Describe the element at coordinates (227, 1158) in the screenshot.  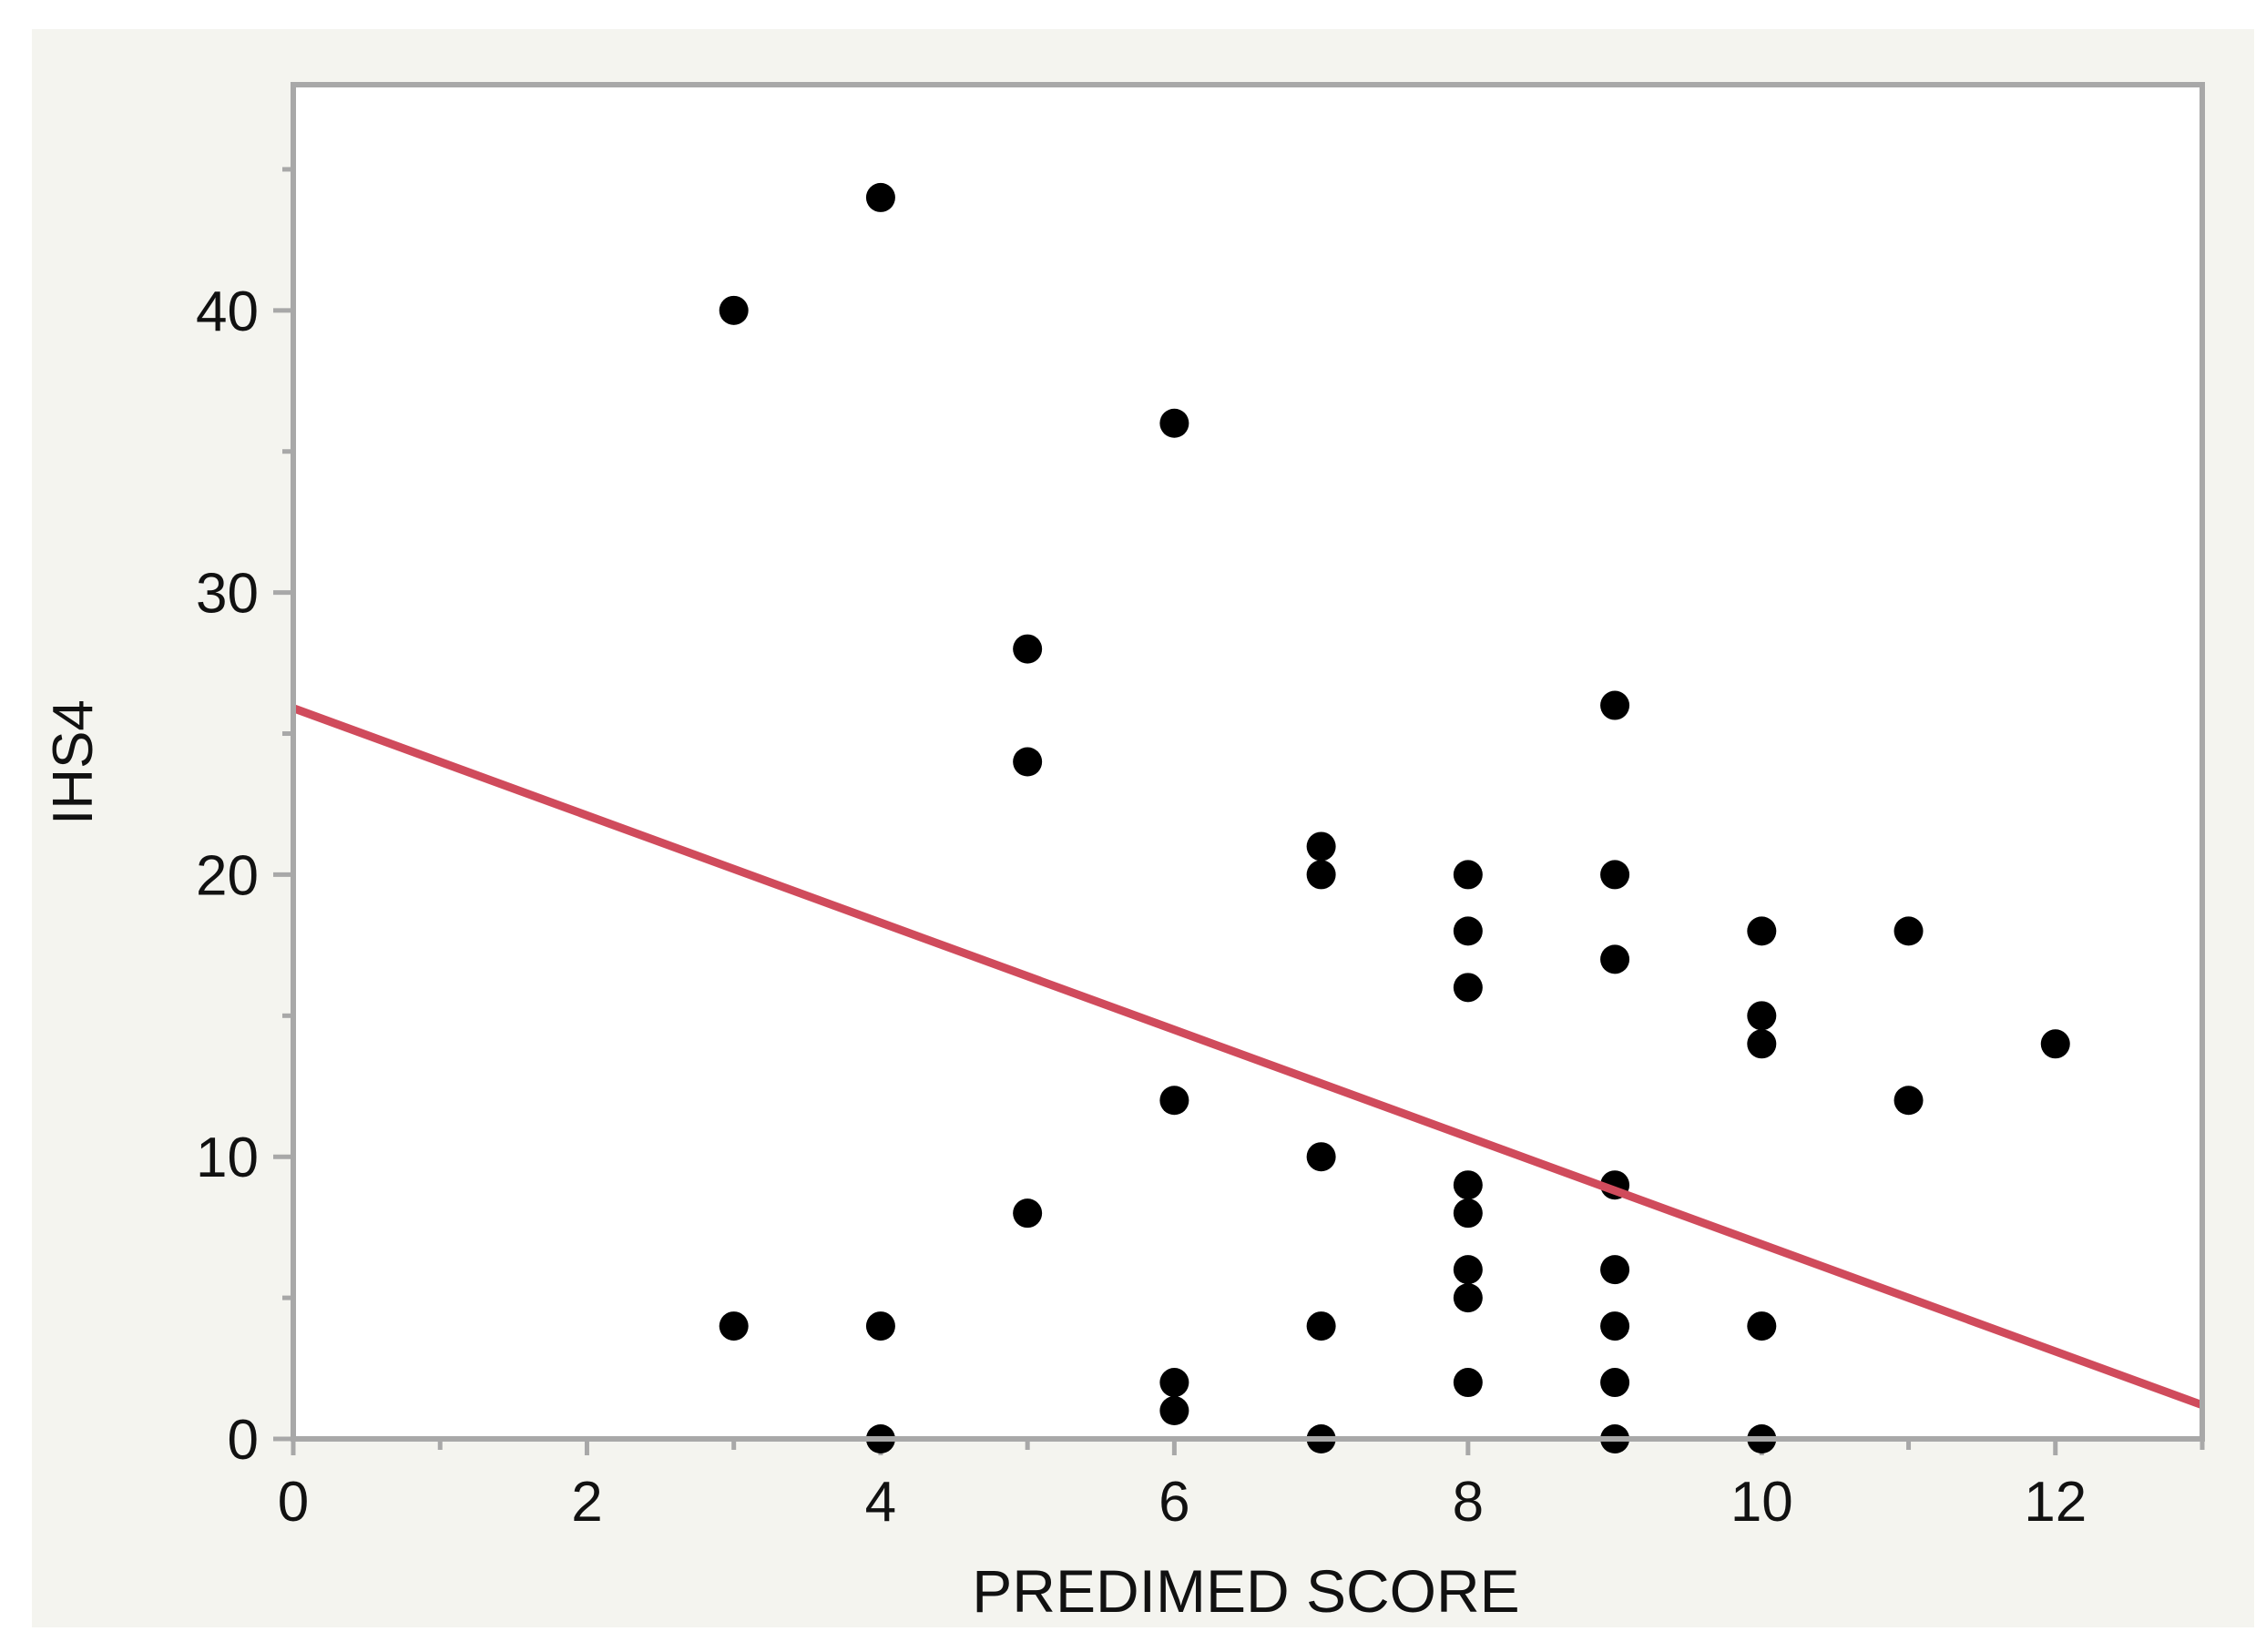
I see `y-tick-label: 10` at that location.